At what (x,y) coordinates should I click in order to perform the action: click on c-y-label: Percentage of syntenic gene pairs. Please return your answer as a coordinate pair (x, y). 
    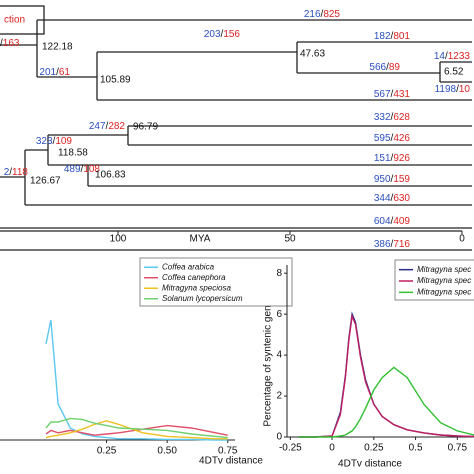
    Looking at the image, I should click on (268, 350).